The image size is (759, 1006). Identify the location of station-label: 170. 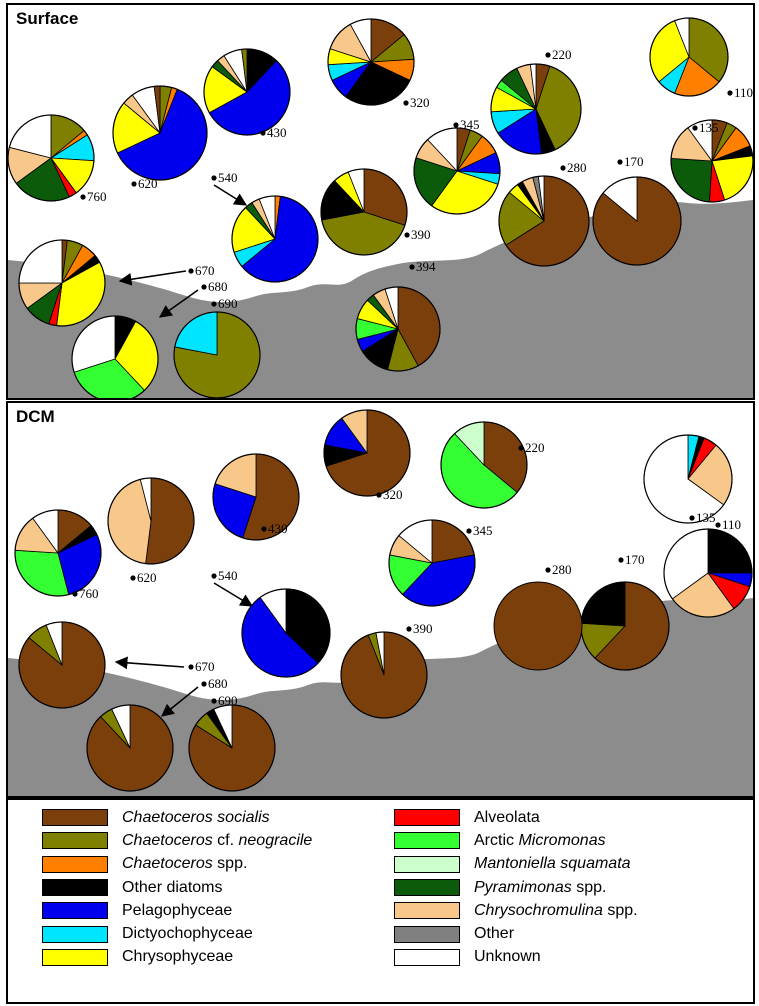
(634, 161).